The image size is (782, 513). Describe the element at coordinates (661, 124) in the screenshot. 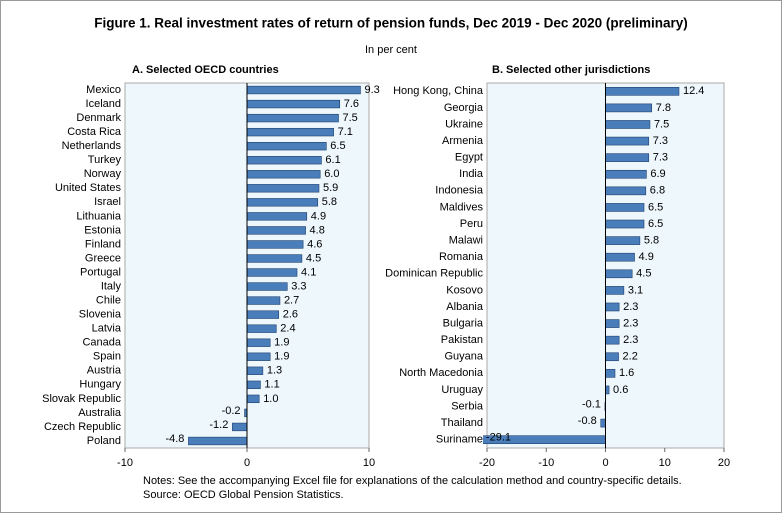

I see `value-label: 7.5` at that location.